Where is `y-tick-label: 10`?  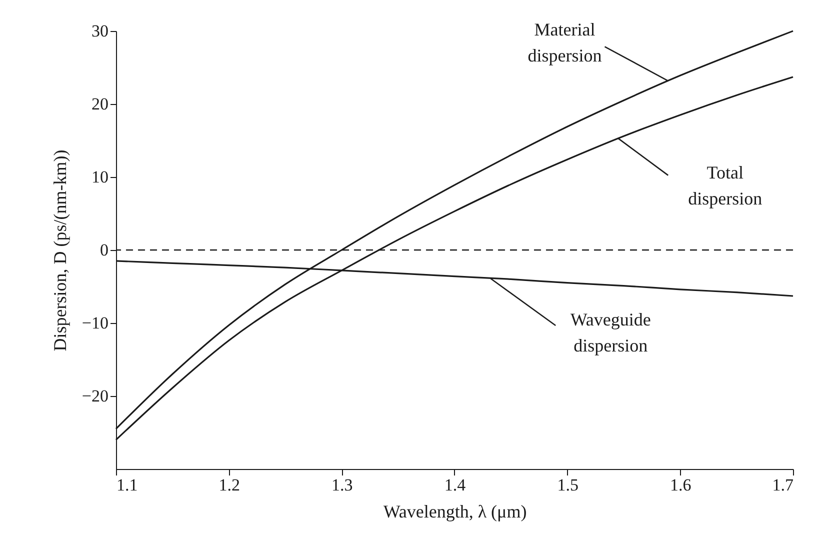 y-tick-label: 10 is located at coordinates (100, 177).